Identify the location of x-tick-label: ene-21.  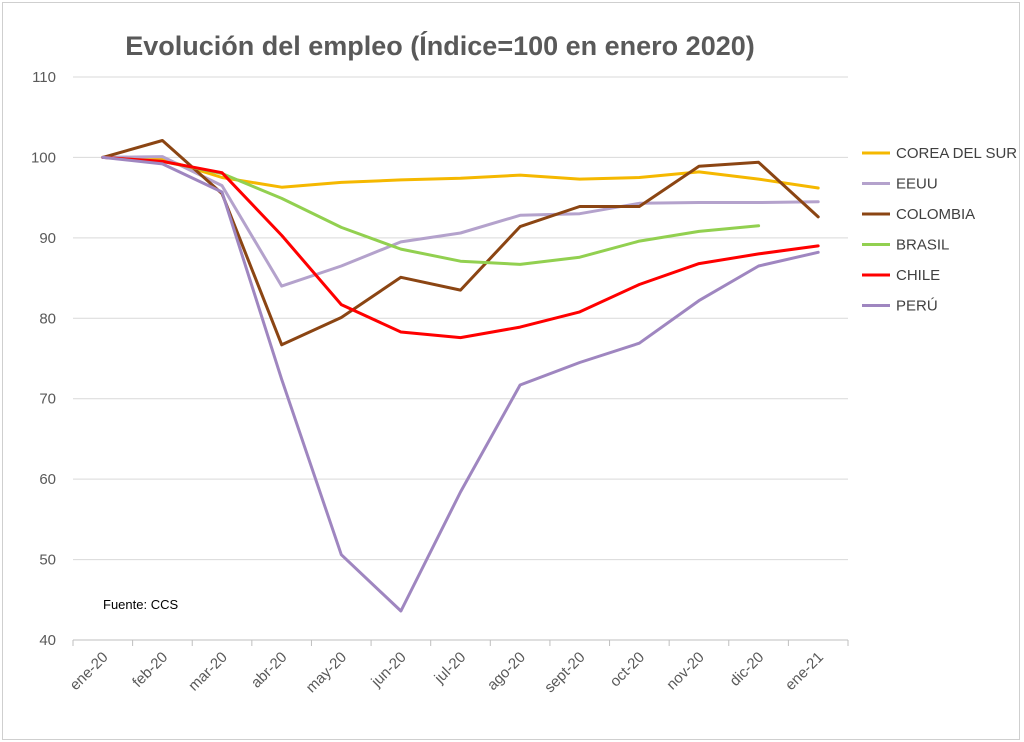
(804, 671).